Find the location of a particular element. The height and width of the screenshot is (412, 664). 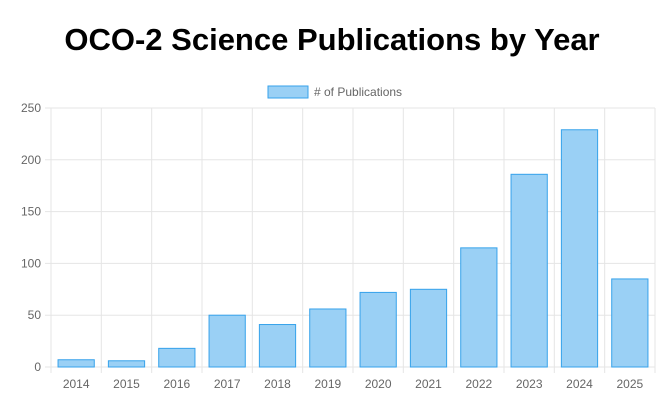

bar-2023 is located at coordinates (529, 270).